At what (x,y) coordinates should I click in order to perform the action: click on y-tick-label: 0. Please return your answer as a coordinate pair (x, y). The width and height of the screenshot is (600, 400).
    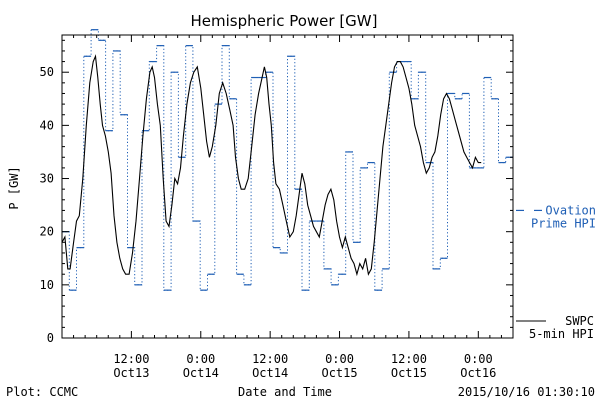
    Looking at the image, I should click on (50, 338).